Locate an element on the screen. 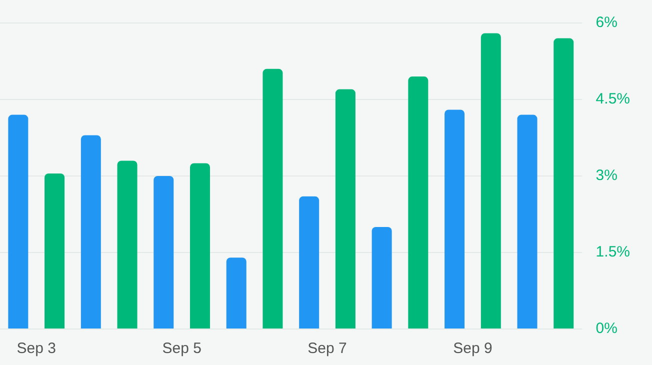 The width and height of the screenshot is (652, 365). x-tick-label: Sep 3 is located at coordinates (36, 349).